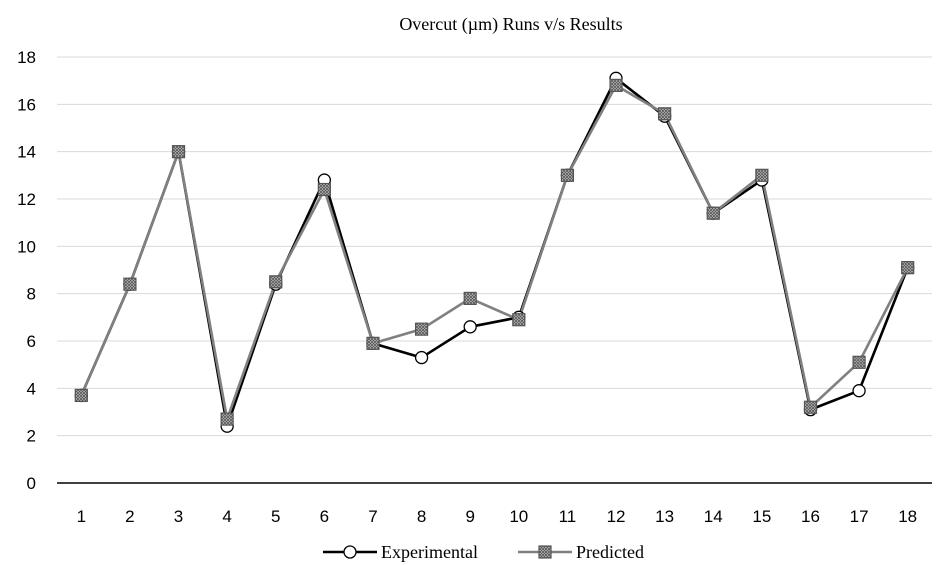 The image size is (936, 565). What do you see at coordinates (761, 516) in the screenshot?
I see `x-tick-label-15: 15` at bounding box center [761, 516].